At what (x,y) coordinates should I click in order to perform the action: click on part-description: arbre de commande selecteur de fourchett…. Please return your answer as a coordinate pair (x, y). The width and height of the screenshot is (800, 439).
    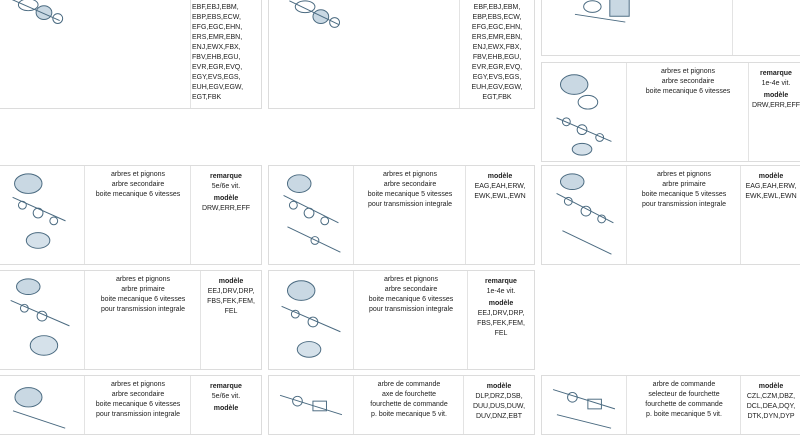
    Looking at the image, I should click on (684, 399).